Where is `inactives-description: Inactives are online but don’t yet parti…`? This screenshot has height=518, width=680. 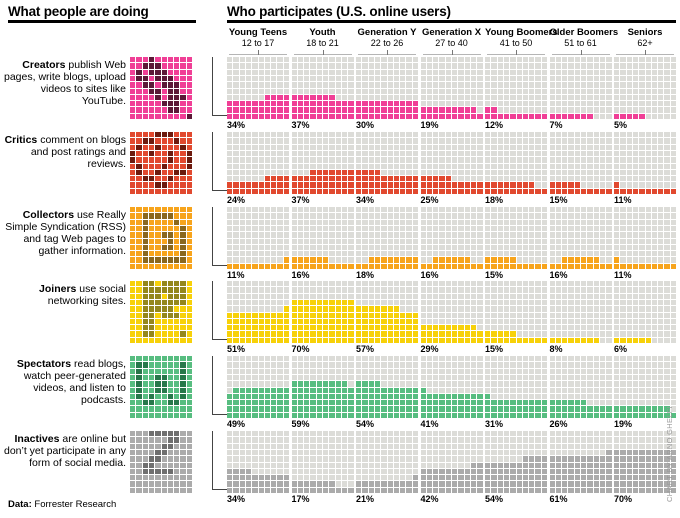 inactives-description: Inactives are online but don’t yet parti… is located at coordinates (65, 451).